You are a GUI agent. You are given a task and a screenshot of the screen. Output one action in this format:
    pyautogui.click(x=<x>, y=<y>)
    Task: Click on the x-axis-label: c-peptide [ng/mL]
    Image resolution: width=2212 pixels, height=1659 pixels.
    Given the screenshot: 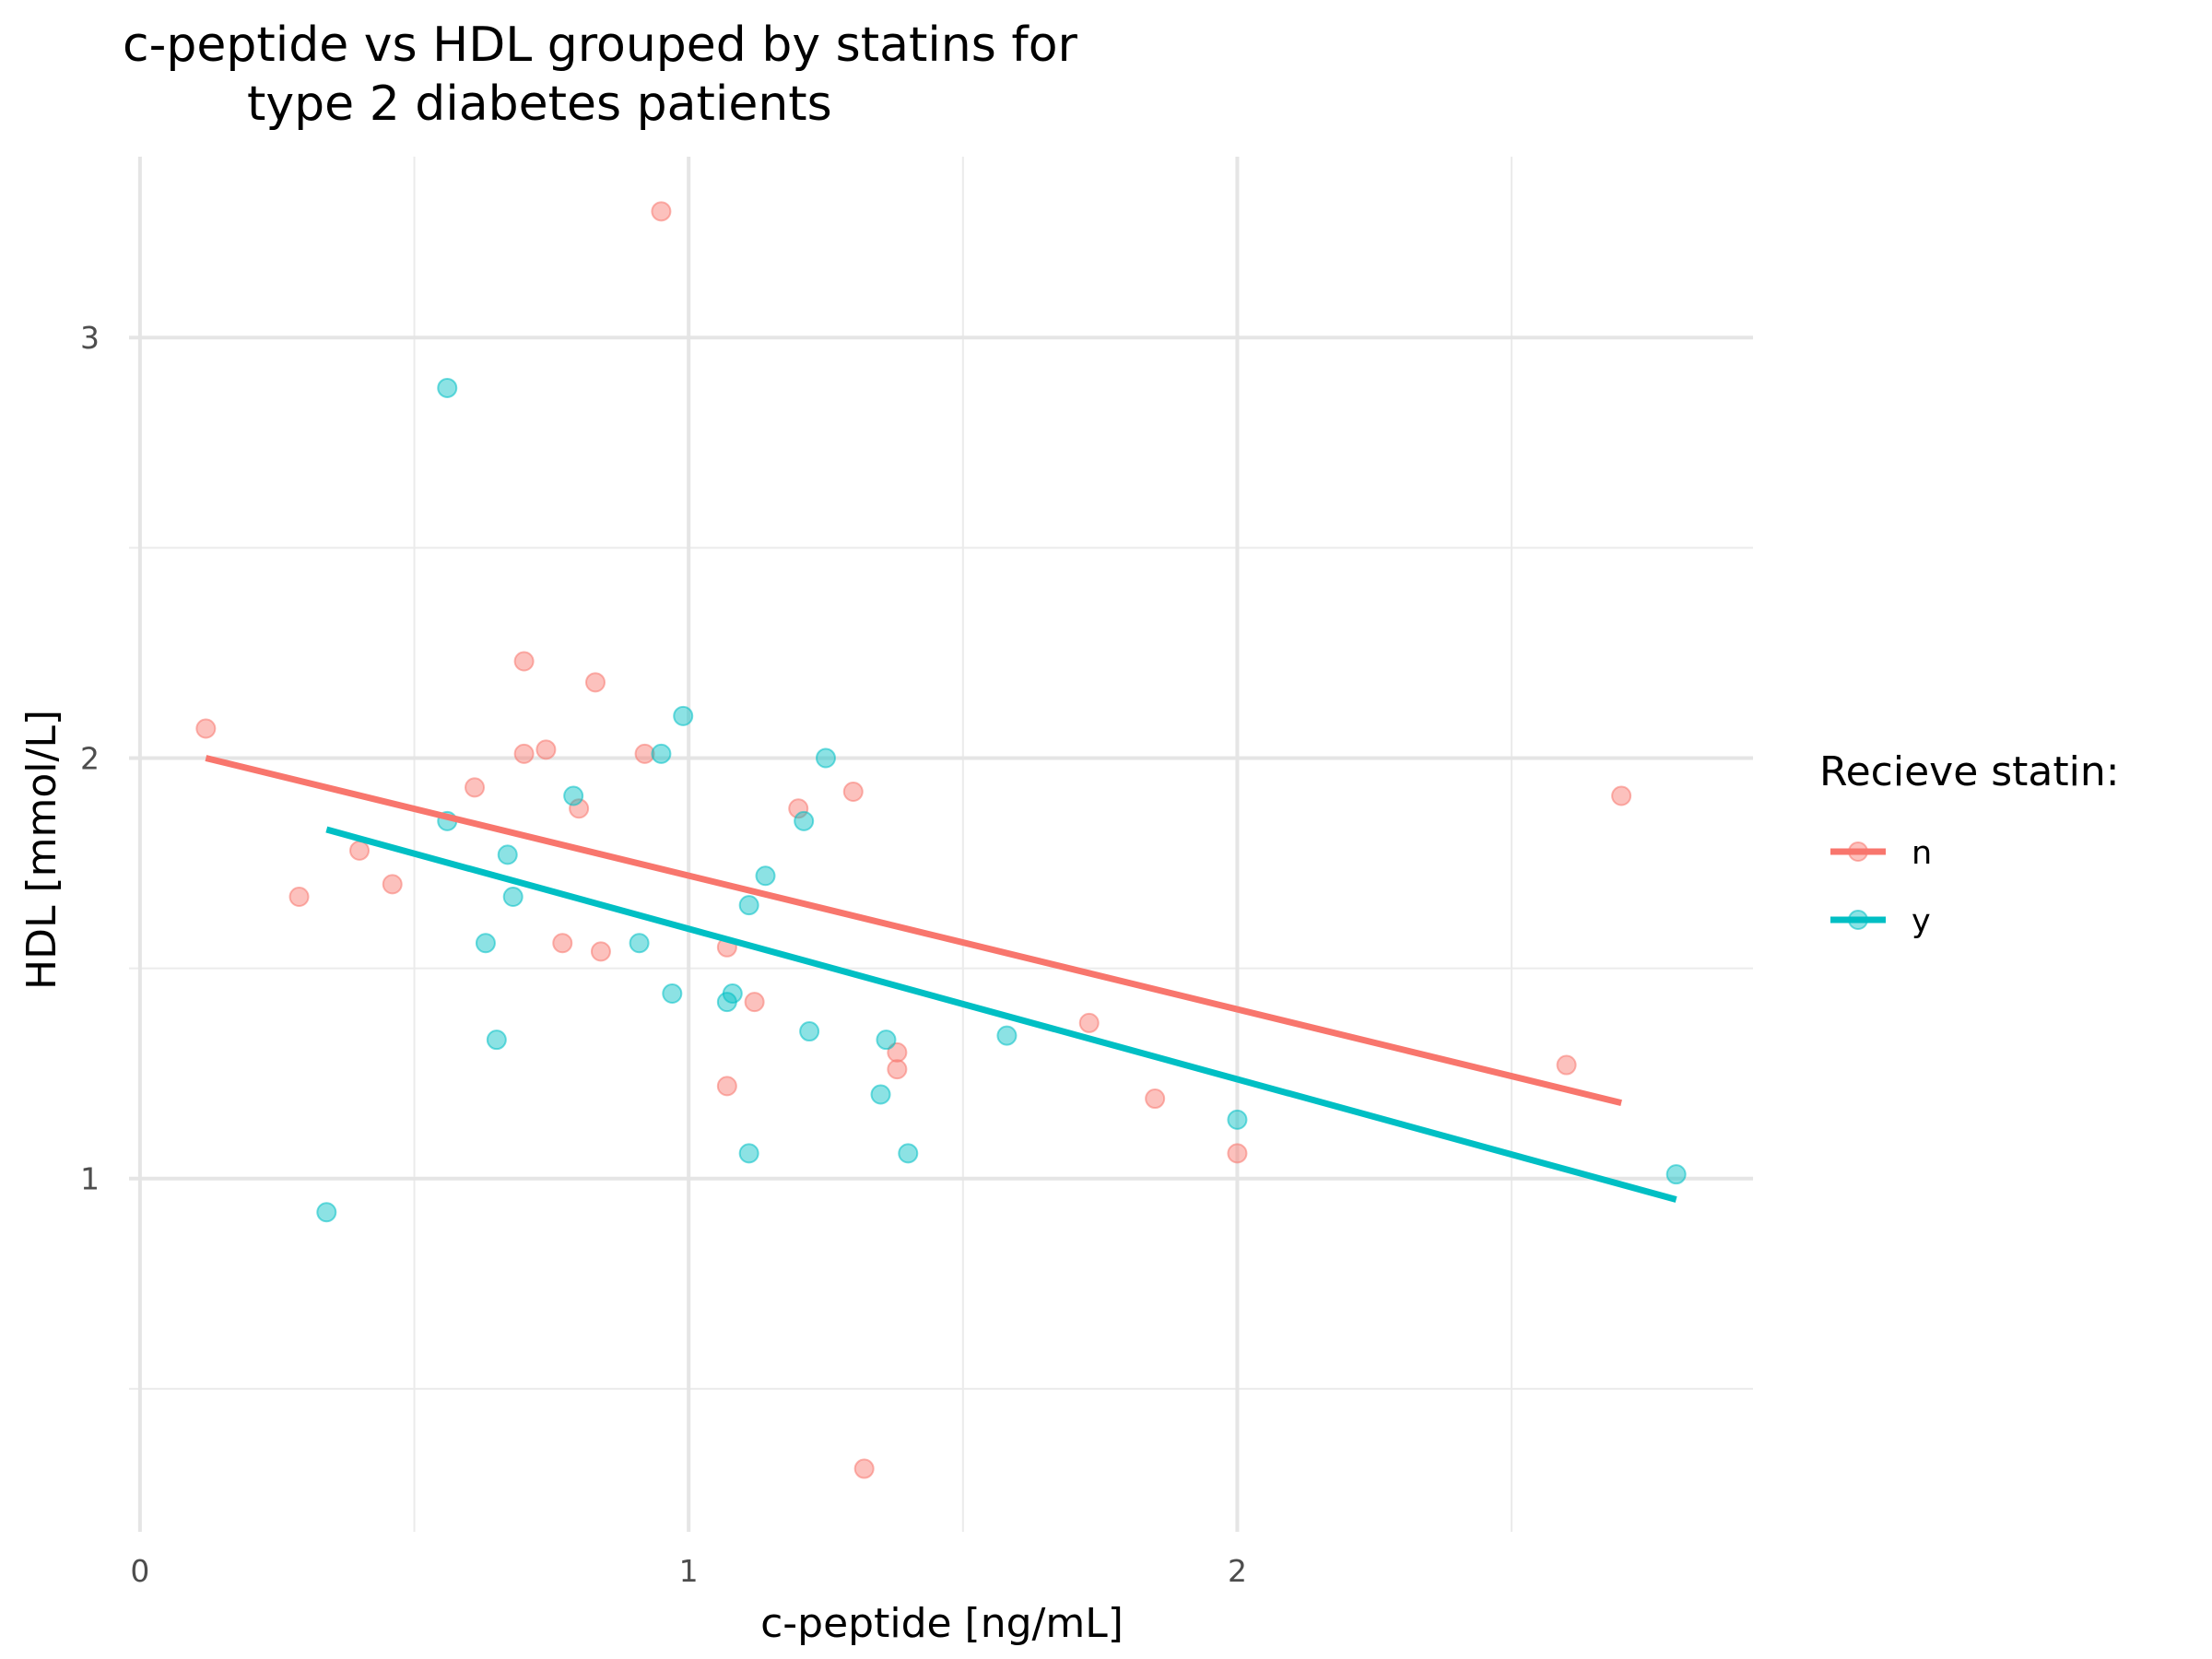 What is the action you would take?
    pyautogui.click(x=942, y=1623)
    